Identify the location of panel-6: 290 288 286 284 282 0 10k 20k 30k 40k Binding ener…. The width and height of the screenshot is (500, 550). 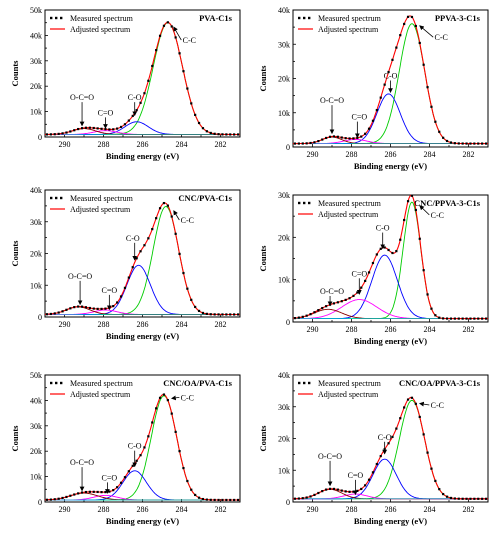
(373, 448).